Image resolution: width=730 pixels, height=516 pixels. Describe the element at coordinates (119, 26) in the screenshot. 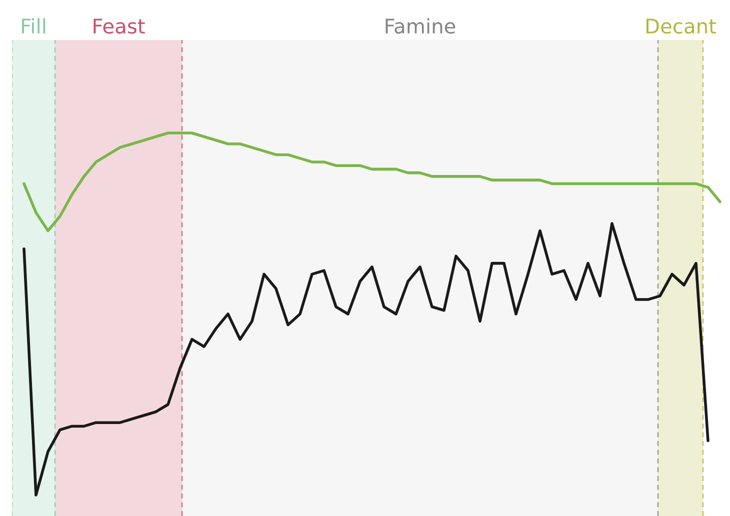

I see `text: Feast` at that location.